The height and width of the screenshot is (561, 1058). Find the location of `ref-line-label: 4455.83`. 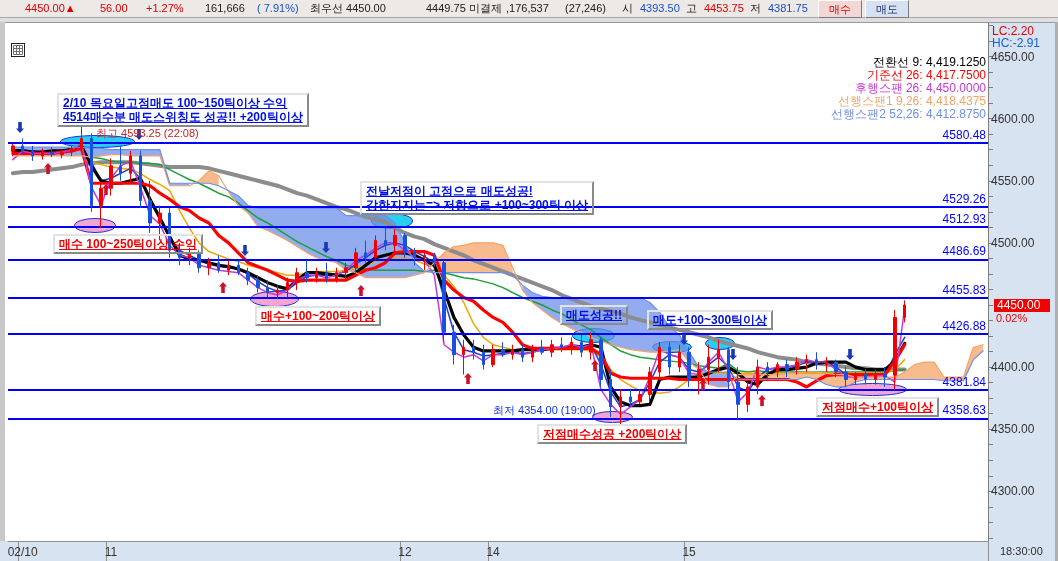

ref-line-label: 4455.83 is located at coordinates (964, 289).